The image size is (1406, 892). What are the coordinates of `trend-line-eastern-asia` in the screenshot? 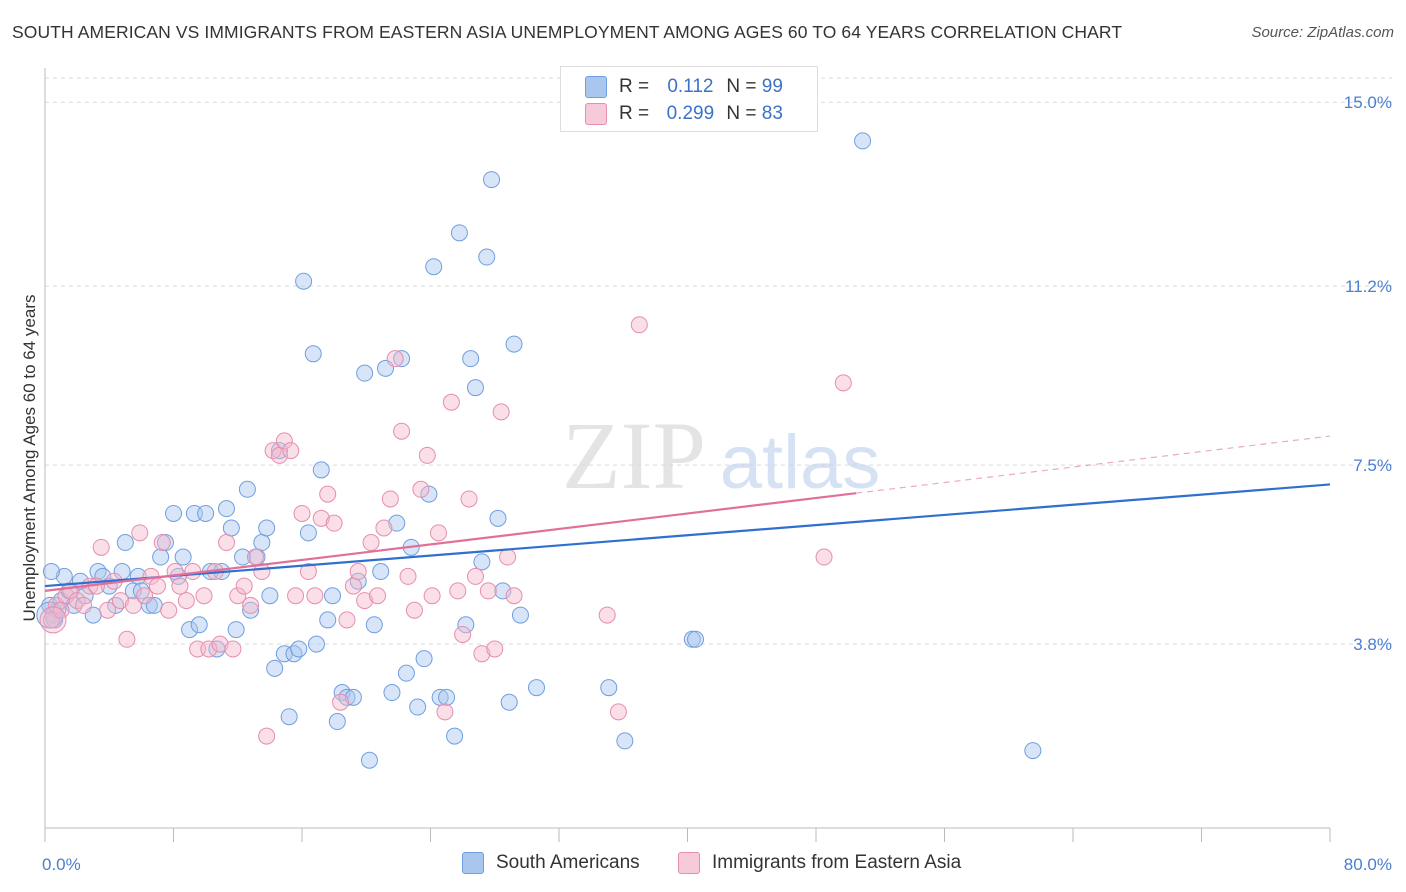 It's located at (450, 542).